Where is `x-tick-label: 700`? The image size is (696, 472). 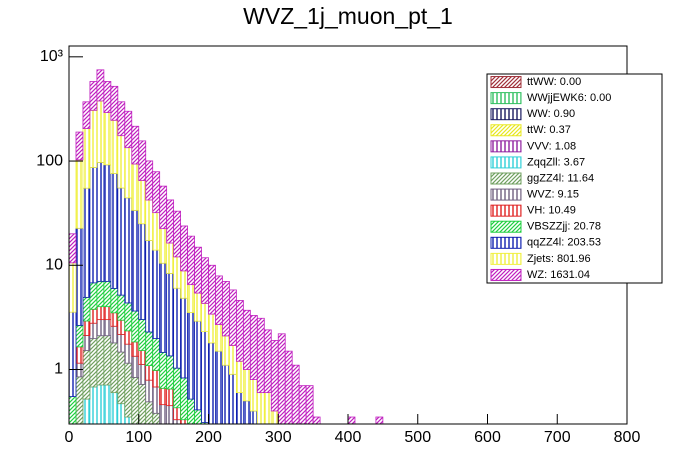 x-tick-label: 700 is located at coordinates (557, 437).